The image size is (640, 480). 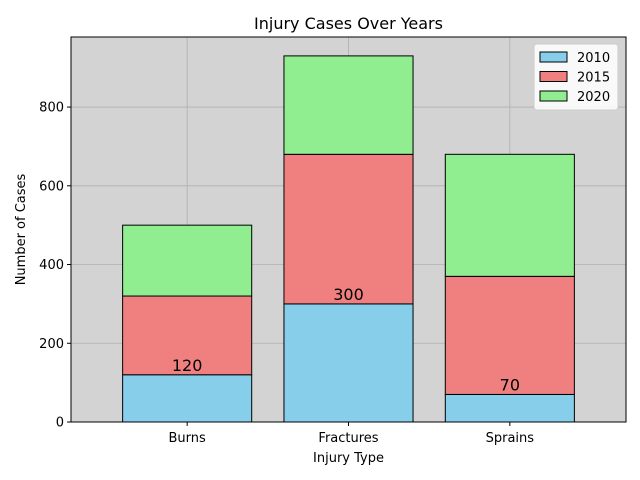 I want to click on legend-label-2020: 2020, so click(x=593, y=97).